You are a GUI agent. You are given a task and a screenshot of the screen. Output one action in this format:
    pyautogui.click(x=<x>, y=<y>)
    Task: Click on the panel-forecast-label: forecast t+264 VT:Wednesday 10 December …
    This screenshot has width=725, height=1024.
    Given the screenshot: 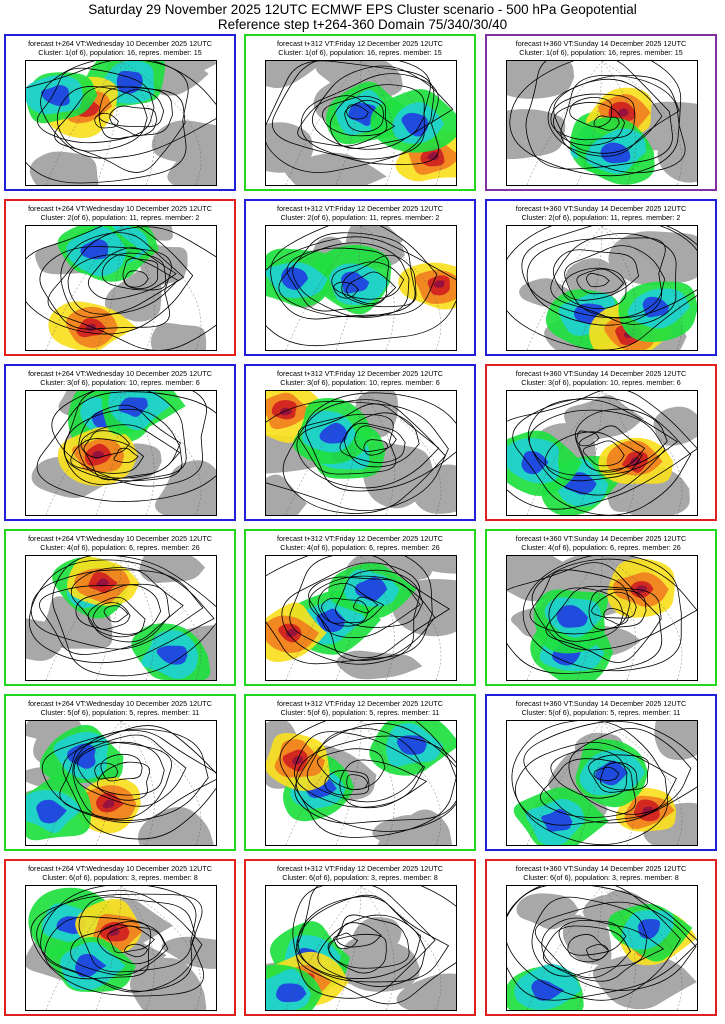 What is the action you would take?
    pyautogui.click(x=120, y=538)
    